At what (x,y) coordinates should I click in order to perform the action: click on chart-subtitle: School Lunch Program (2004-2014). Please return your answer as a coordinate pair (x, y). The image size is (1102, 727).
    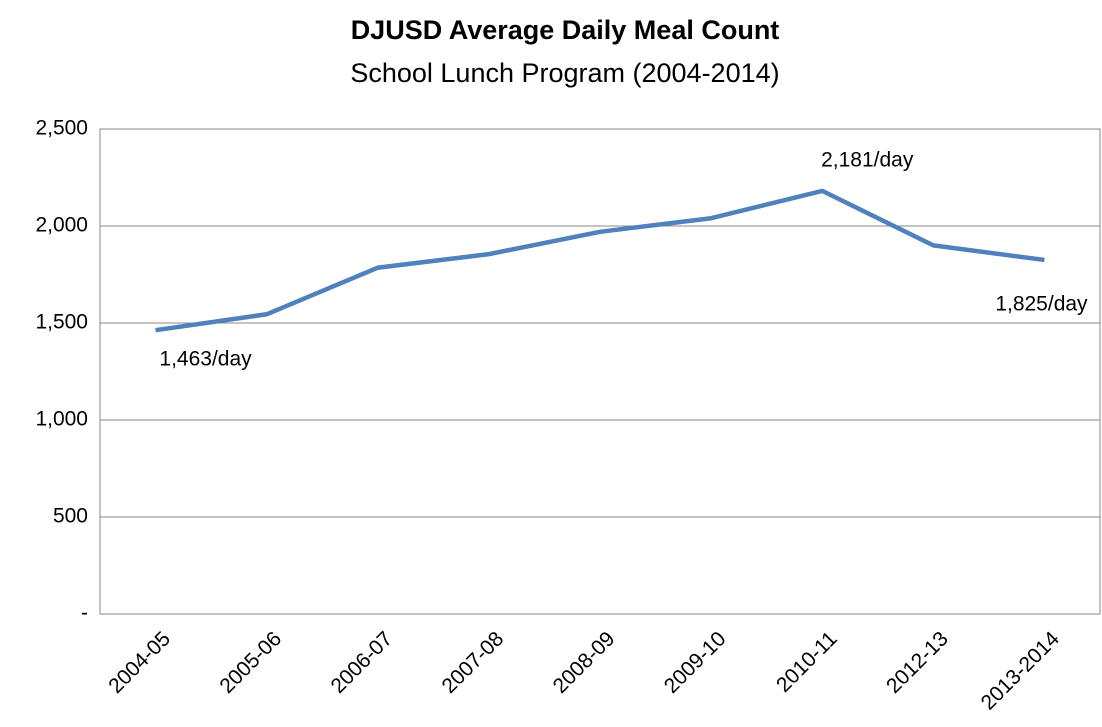
    Looking at the image, I should click on (564, 73).